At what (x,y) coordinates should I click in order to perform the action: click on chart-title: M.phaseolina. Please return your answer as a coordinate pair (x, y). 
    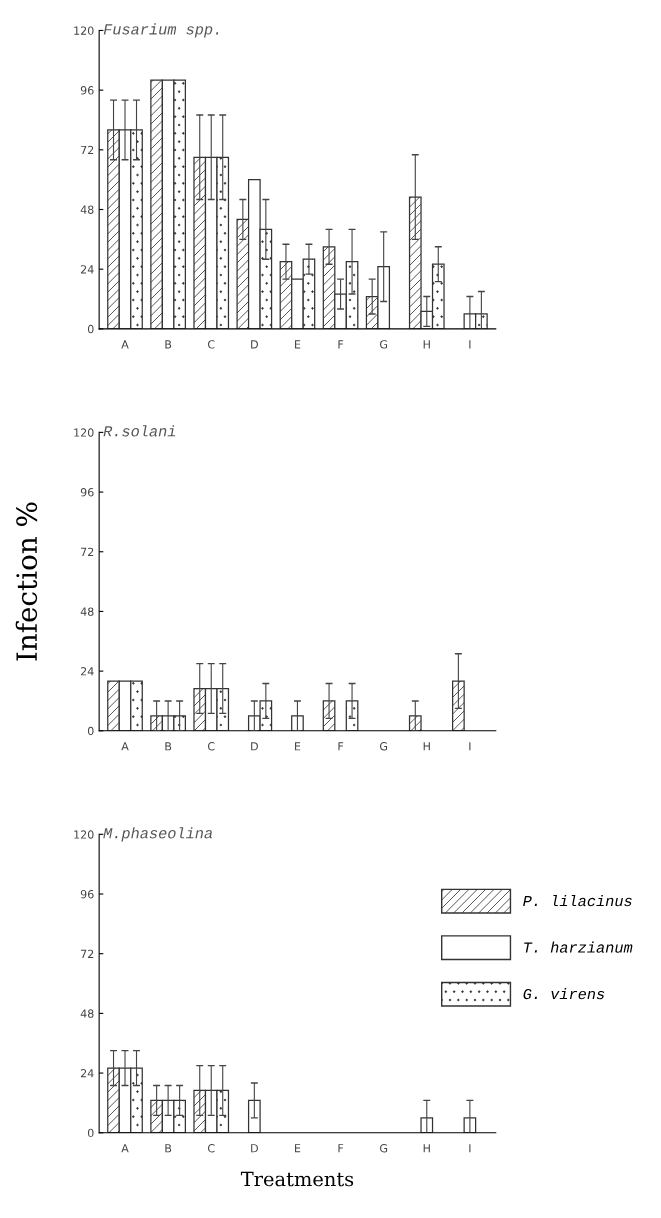
    Looking at the image, I should click on (158, 834).